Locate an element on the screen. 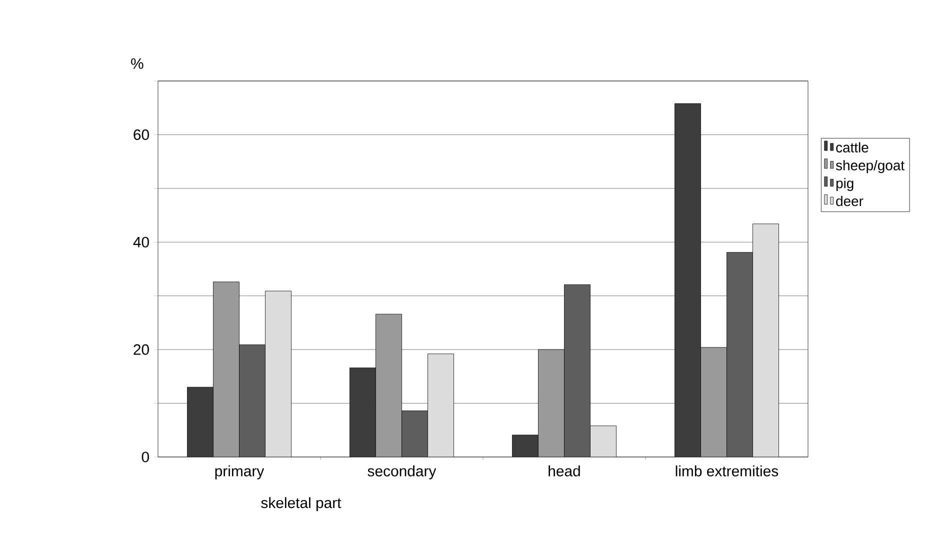 The image size is (951, 559). y-tick-label: 60 is located at coordinates (141, 134).